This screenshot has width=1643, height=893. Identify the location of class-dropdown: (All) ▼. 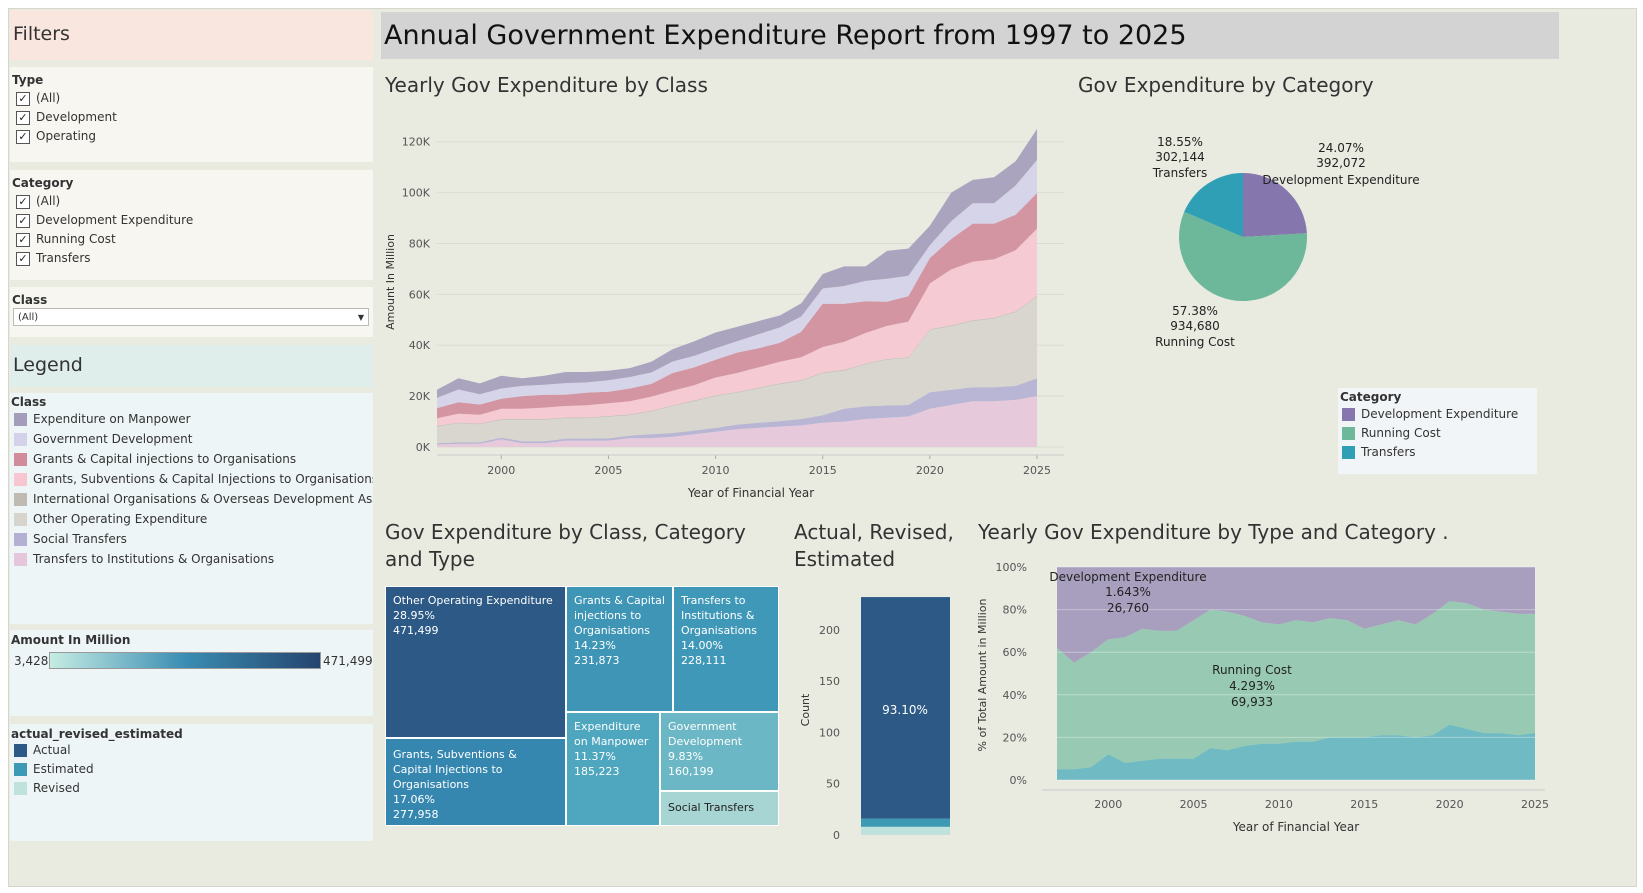
(191, 317).